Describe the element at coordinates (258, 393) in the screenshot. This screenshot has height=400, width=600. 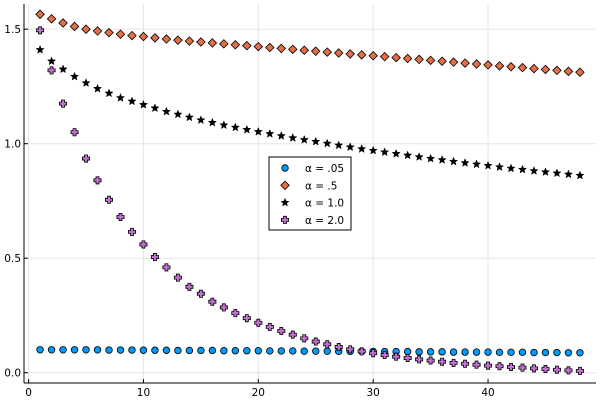
I see `x-tick-label: 20` at that location.